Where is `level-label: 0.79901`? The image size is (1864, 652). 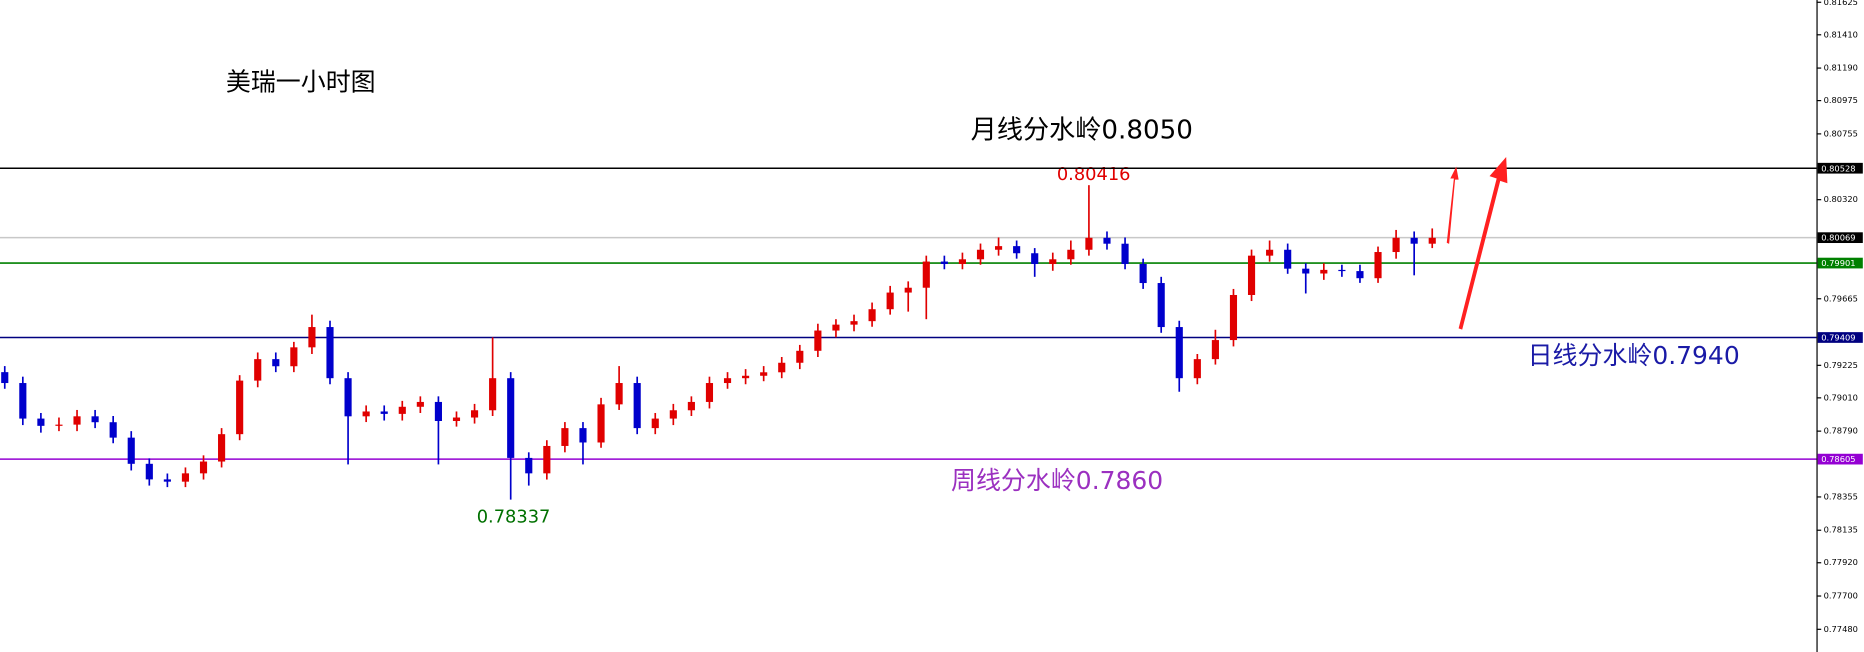
level-label: 0.79901 is located at coordinates (1838, 263).